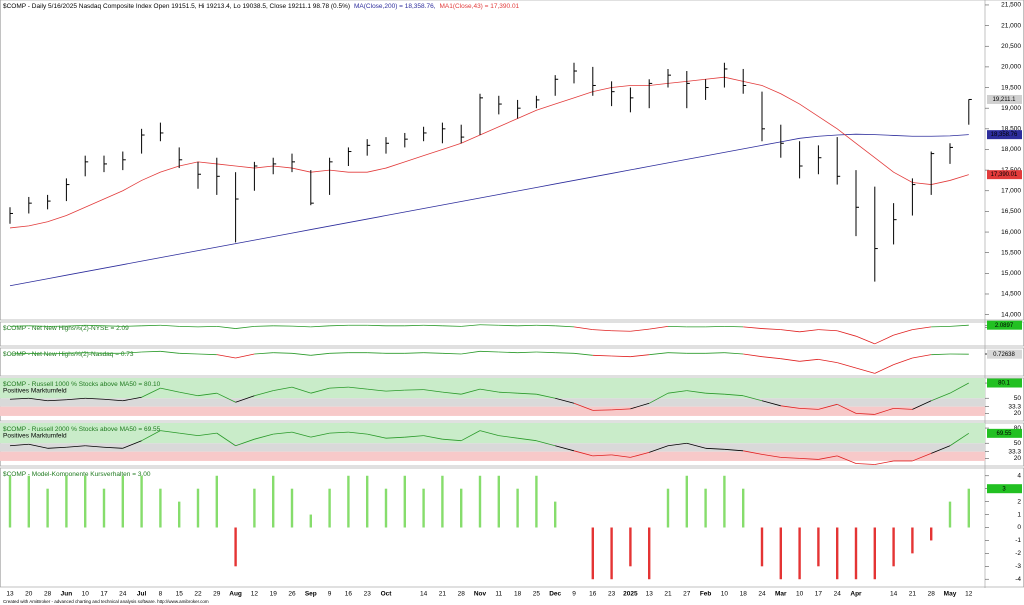 The height and width of the screenshot is (605, 1024). What do you see at coordinates (35, 436) in the screenshot?
I see `panel-subtitle: Positives Marktumfeld` at bounding box center [35, 436].